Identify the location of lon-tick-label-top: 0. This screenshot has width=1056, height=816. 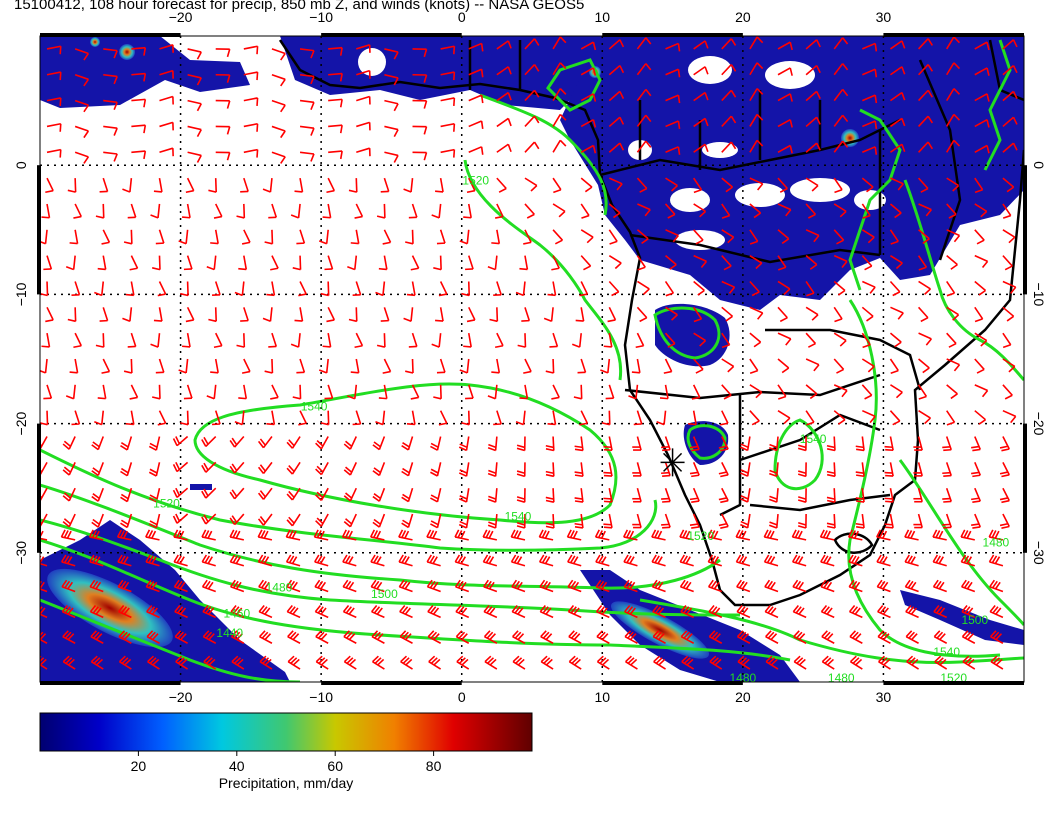
(462, 17).